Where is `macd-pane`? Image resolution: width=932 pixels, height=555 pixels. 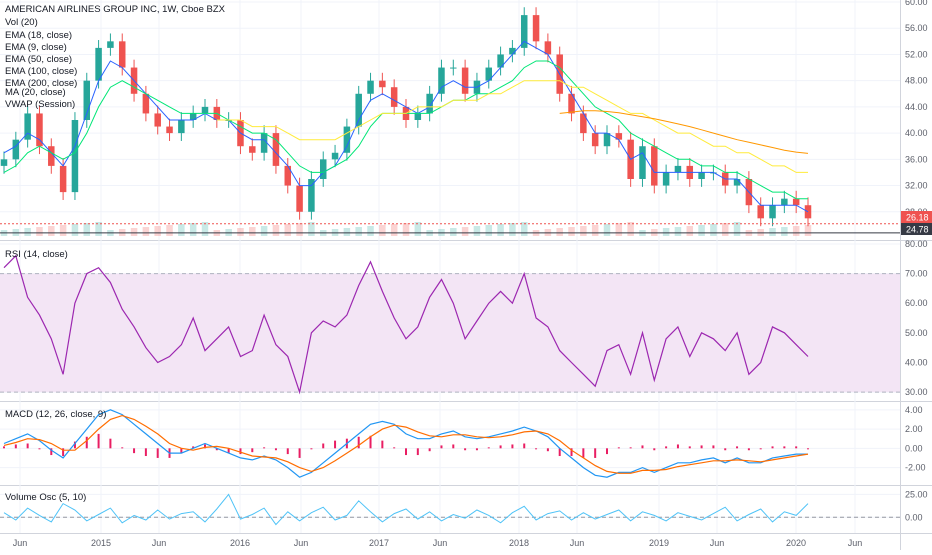
macd-pane is located at coordinates (450, 443).